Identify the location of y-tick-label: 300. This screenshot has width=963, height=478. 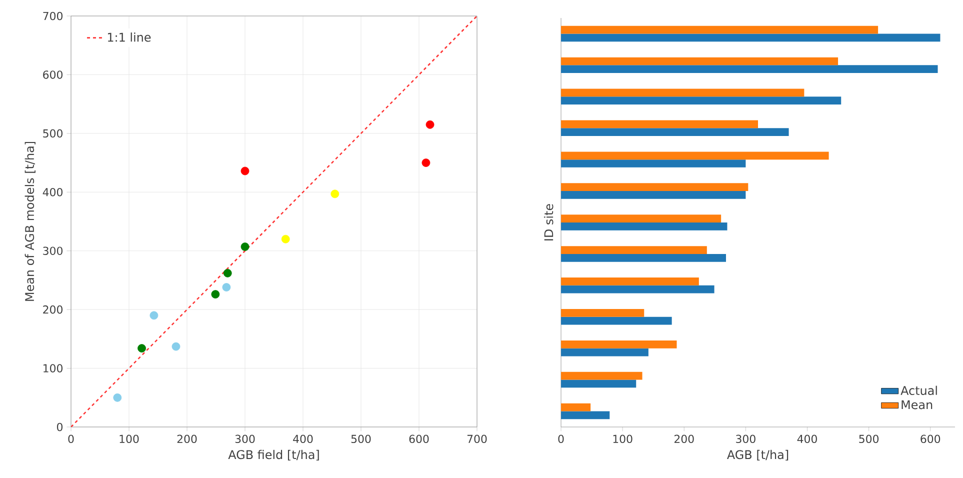
(52, 250).